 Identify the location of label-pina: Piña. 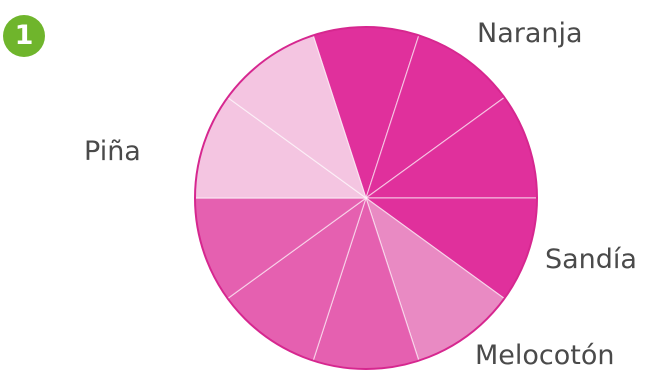
(112, 151).